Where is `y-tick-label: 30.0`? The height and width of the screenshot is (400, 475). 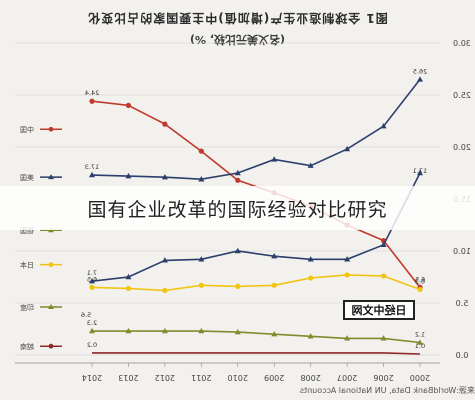 y-tick-label: 30.0 is located at coordinates (462, 43).